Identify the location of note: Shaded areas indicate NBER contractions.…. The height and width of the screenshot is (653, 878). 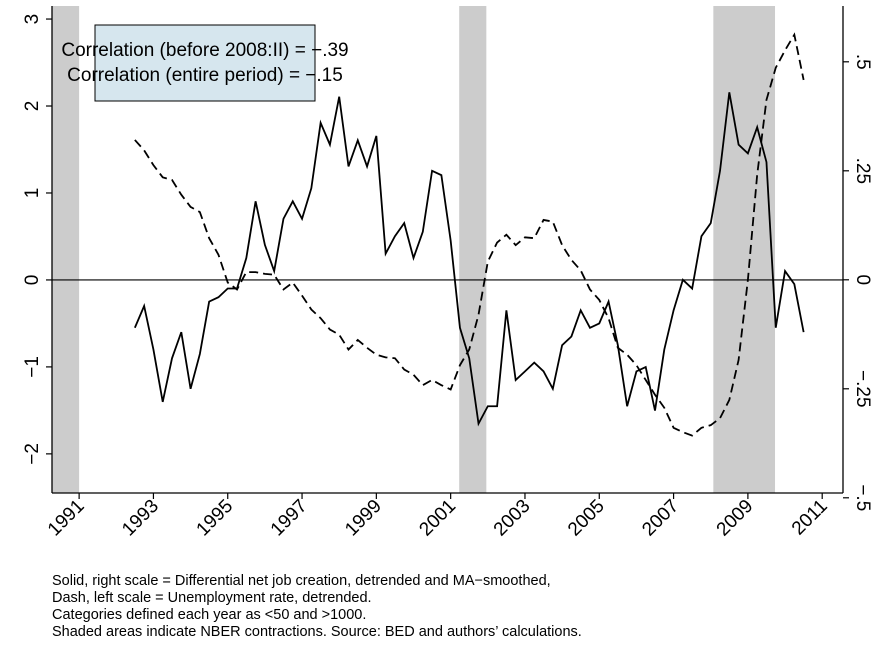
(317, 632).